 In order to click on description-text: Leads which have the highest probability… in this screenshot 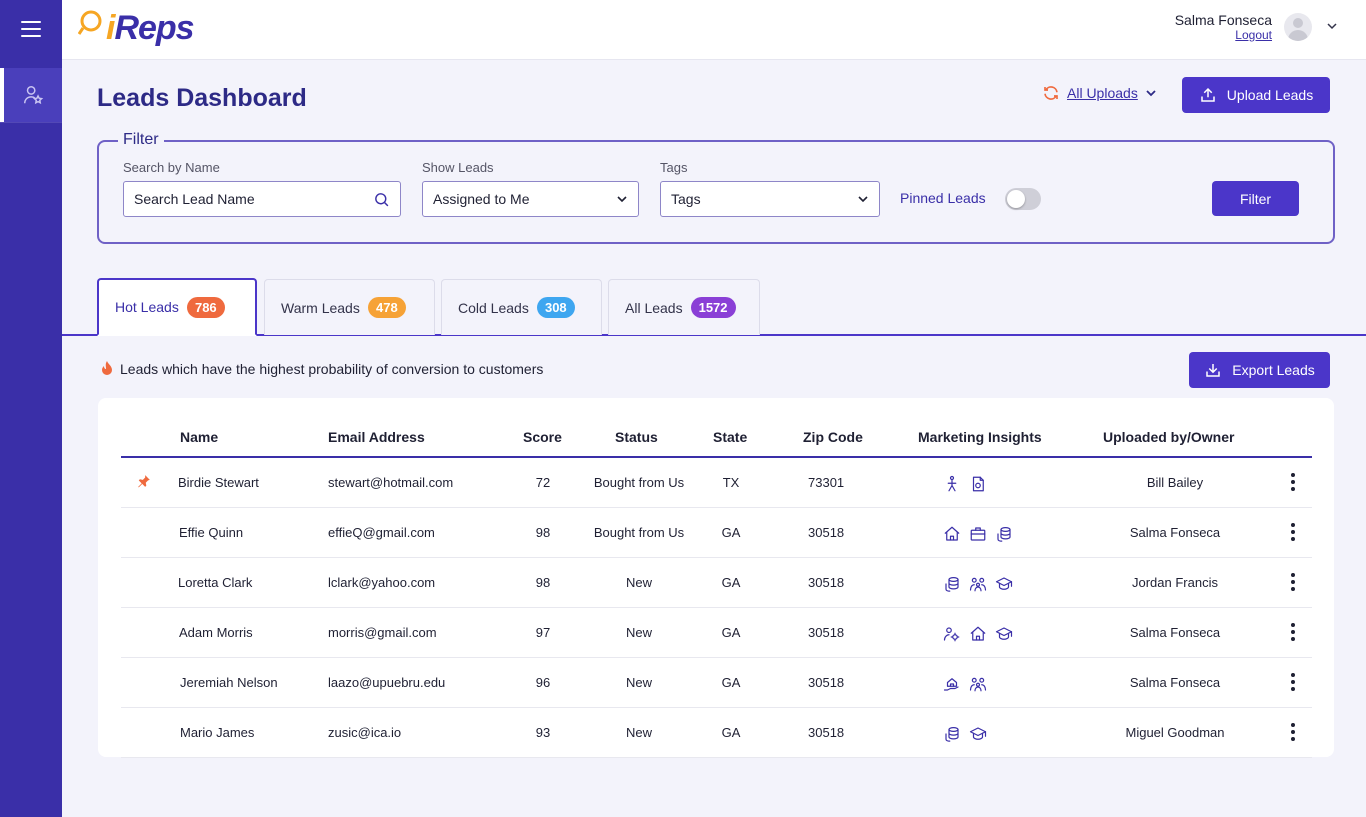, I will do `click(332, 369)`.